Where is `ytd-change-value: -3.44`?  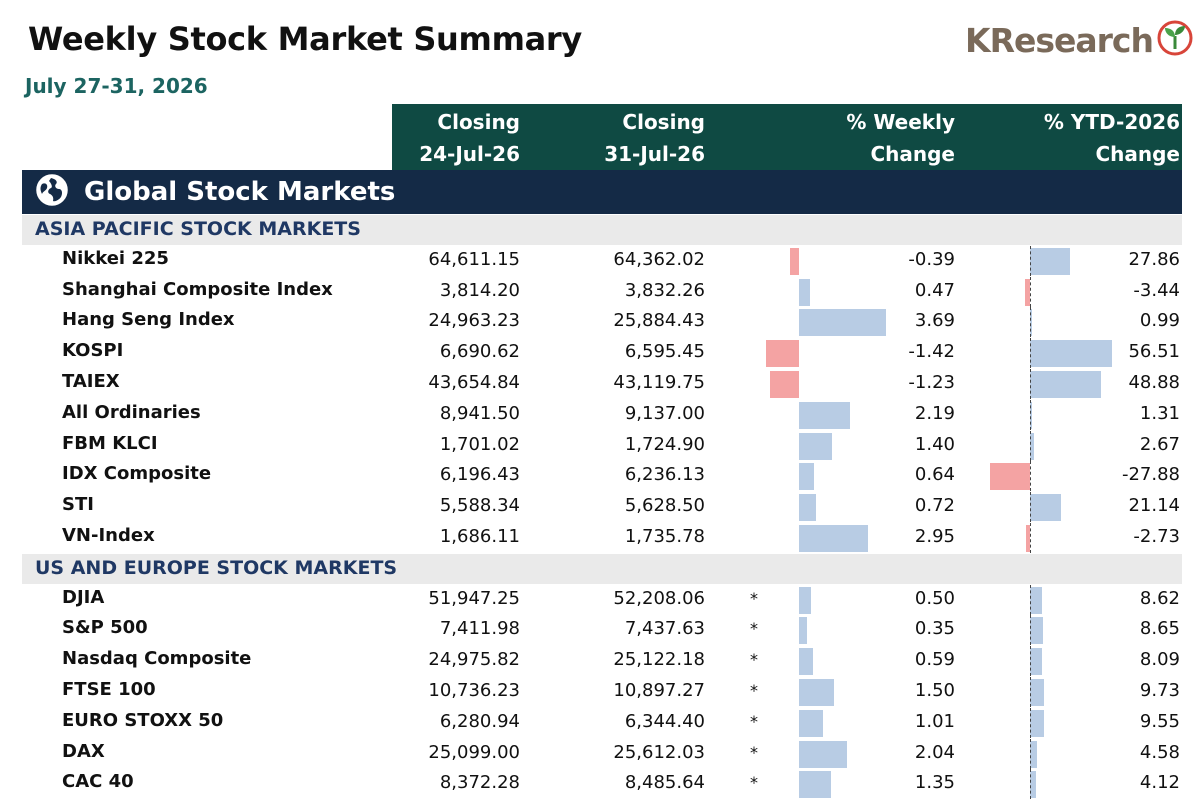
ytd-change-value: -3.44 is located at coordinates (1156, 290).